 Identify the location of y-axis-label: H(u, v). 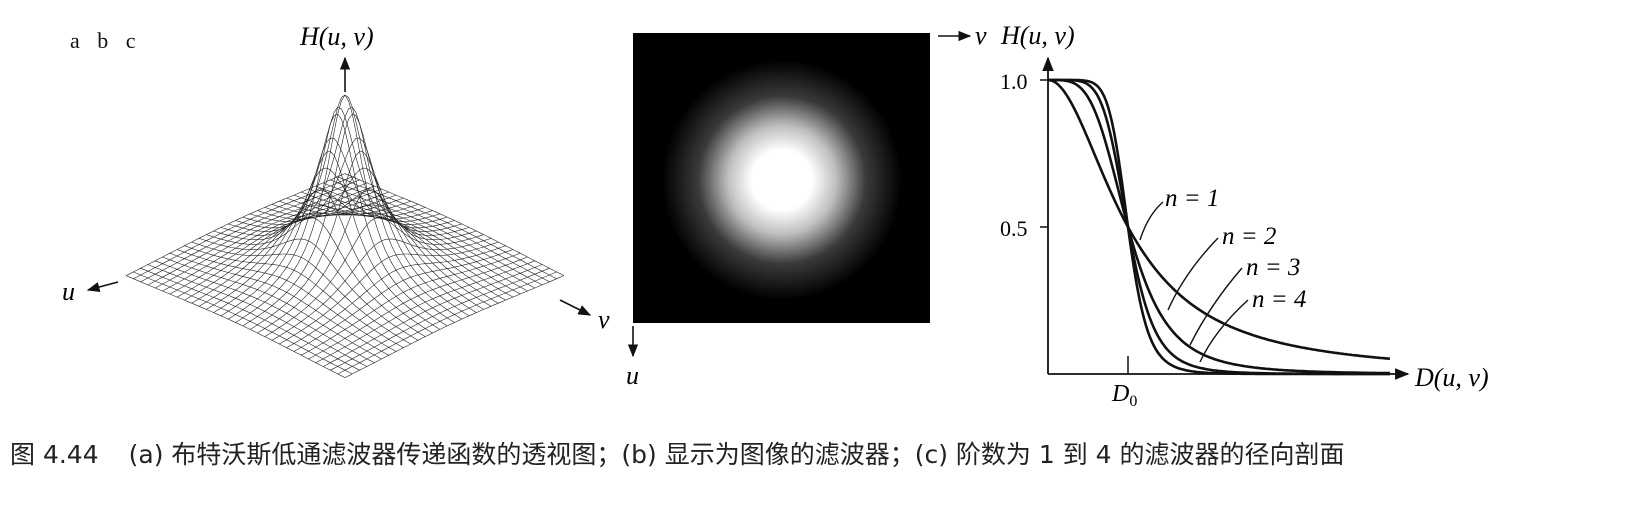
(1037, 35).